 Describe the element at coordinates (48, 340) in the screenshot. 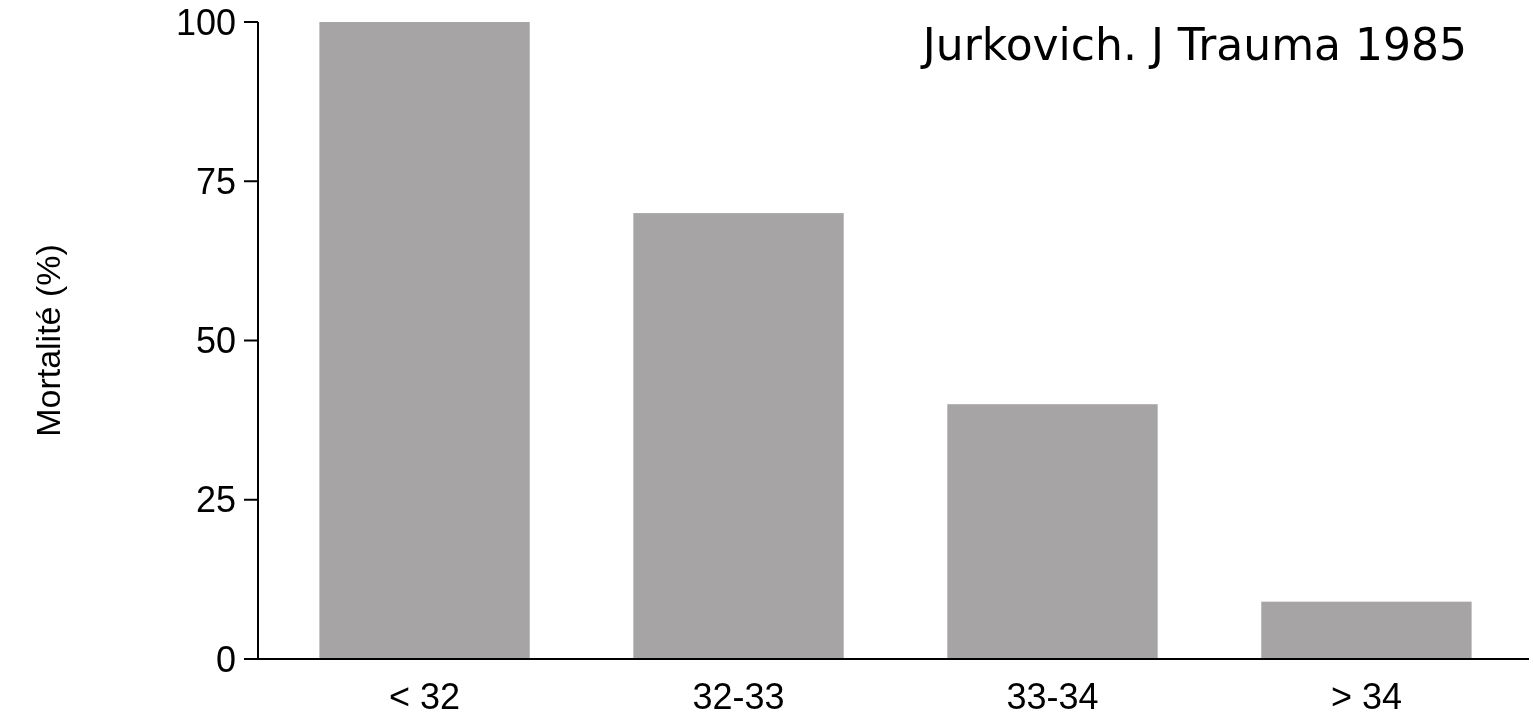

I see `y-axis-title: Mortalité (%)` at that location.